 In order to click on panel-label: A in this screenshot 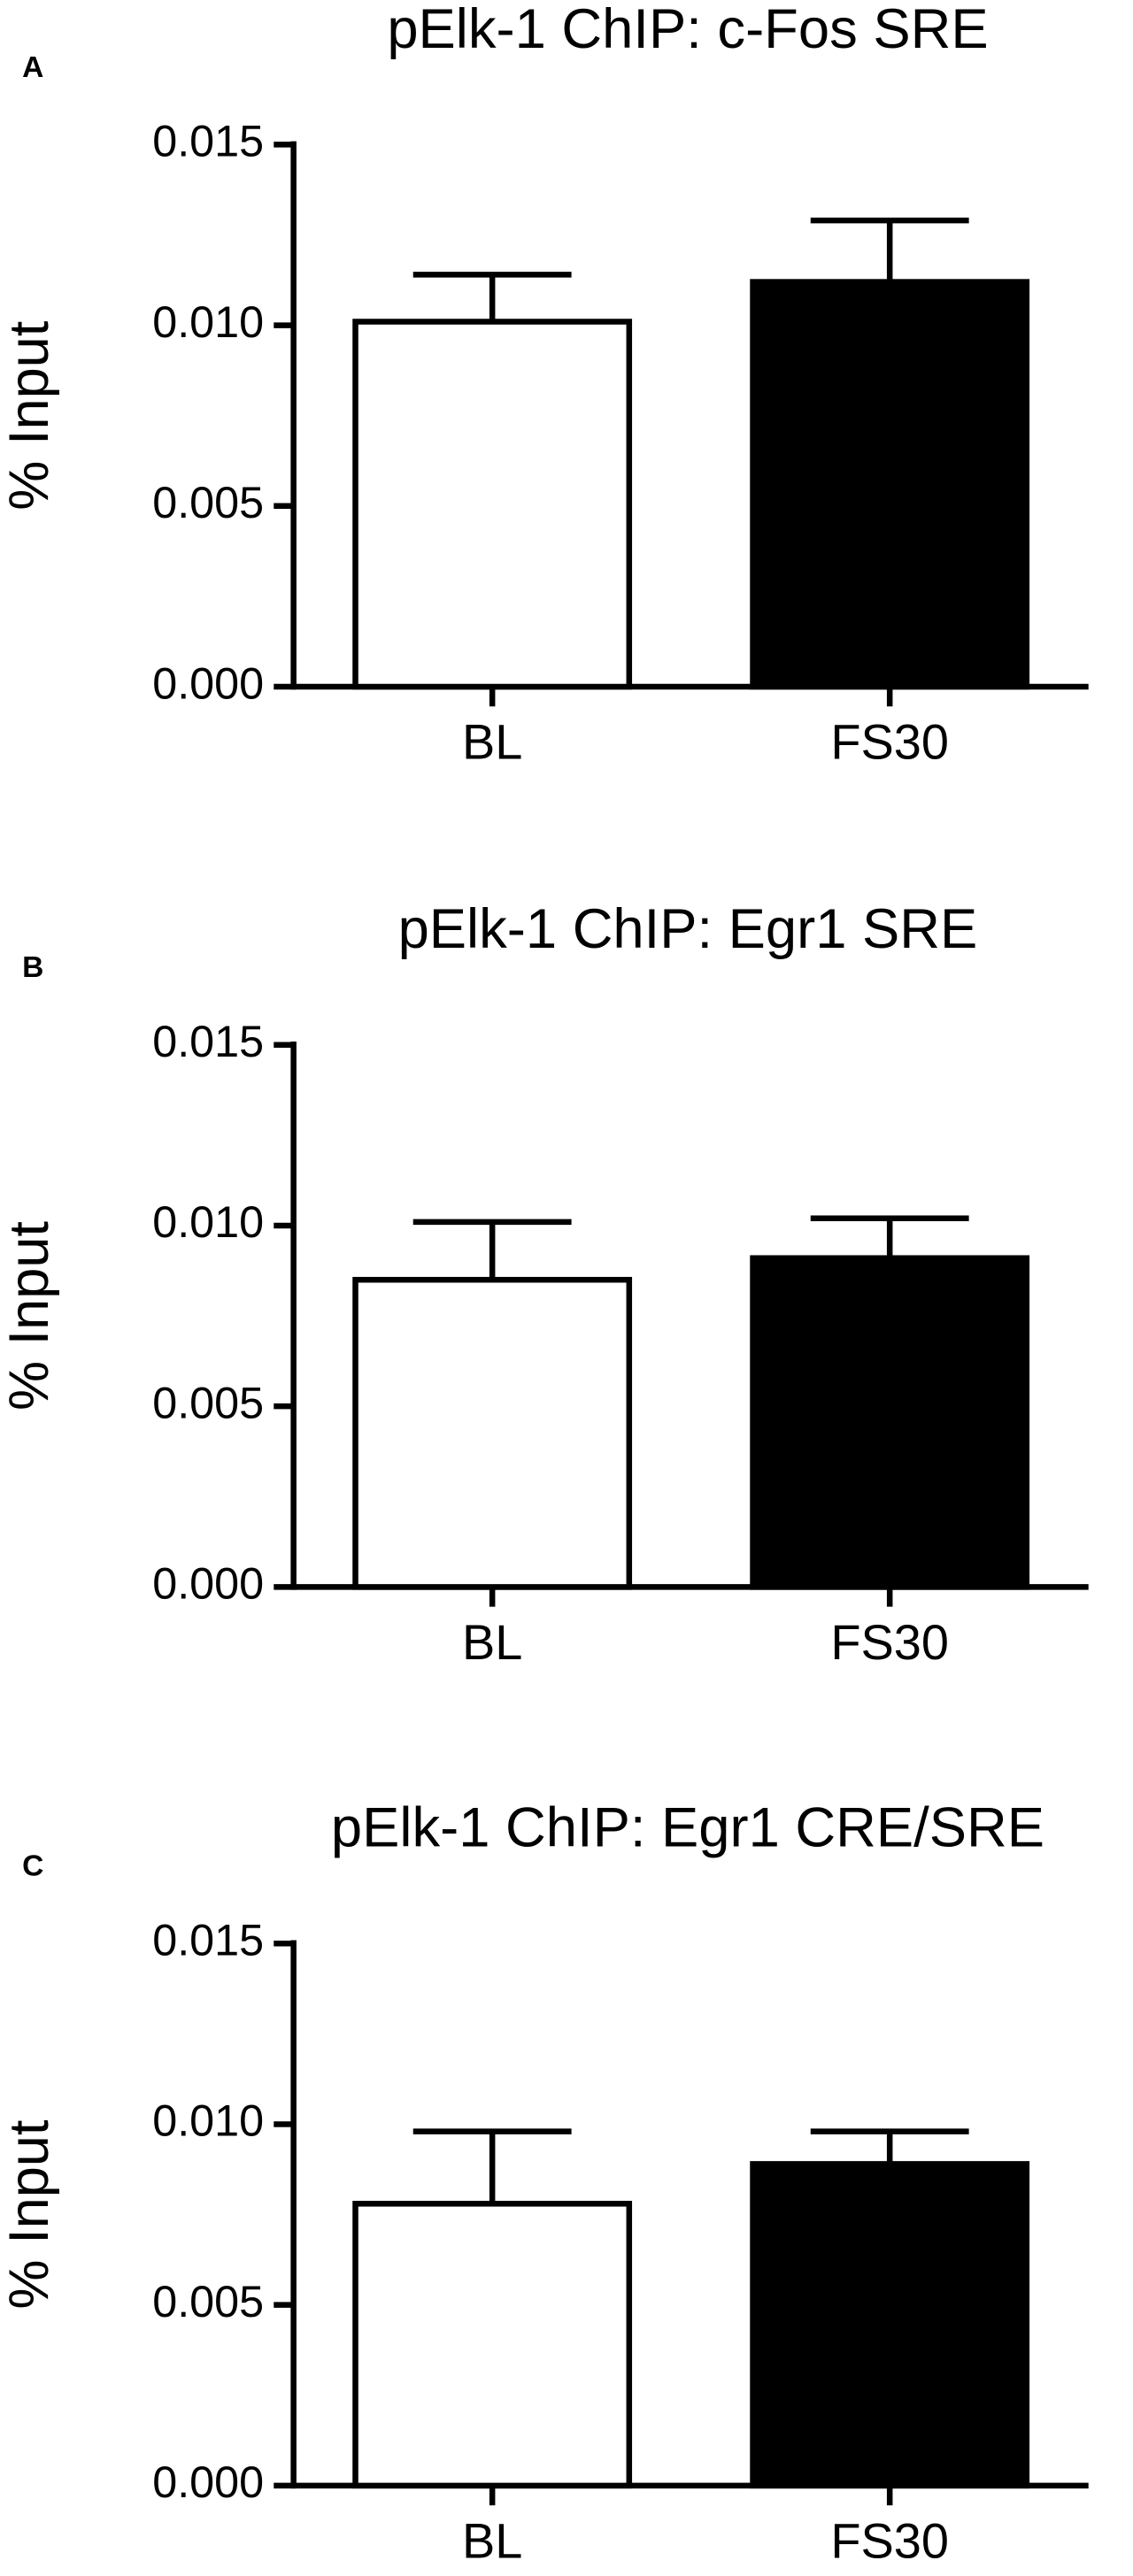, I will do `click(32, 67)`.